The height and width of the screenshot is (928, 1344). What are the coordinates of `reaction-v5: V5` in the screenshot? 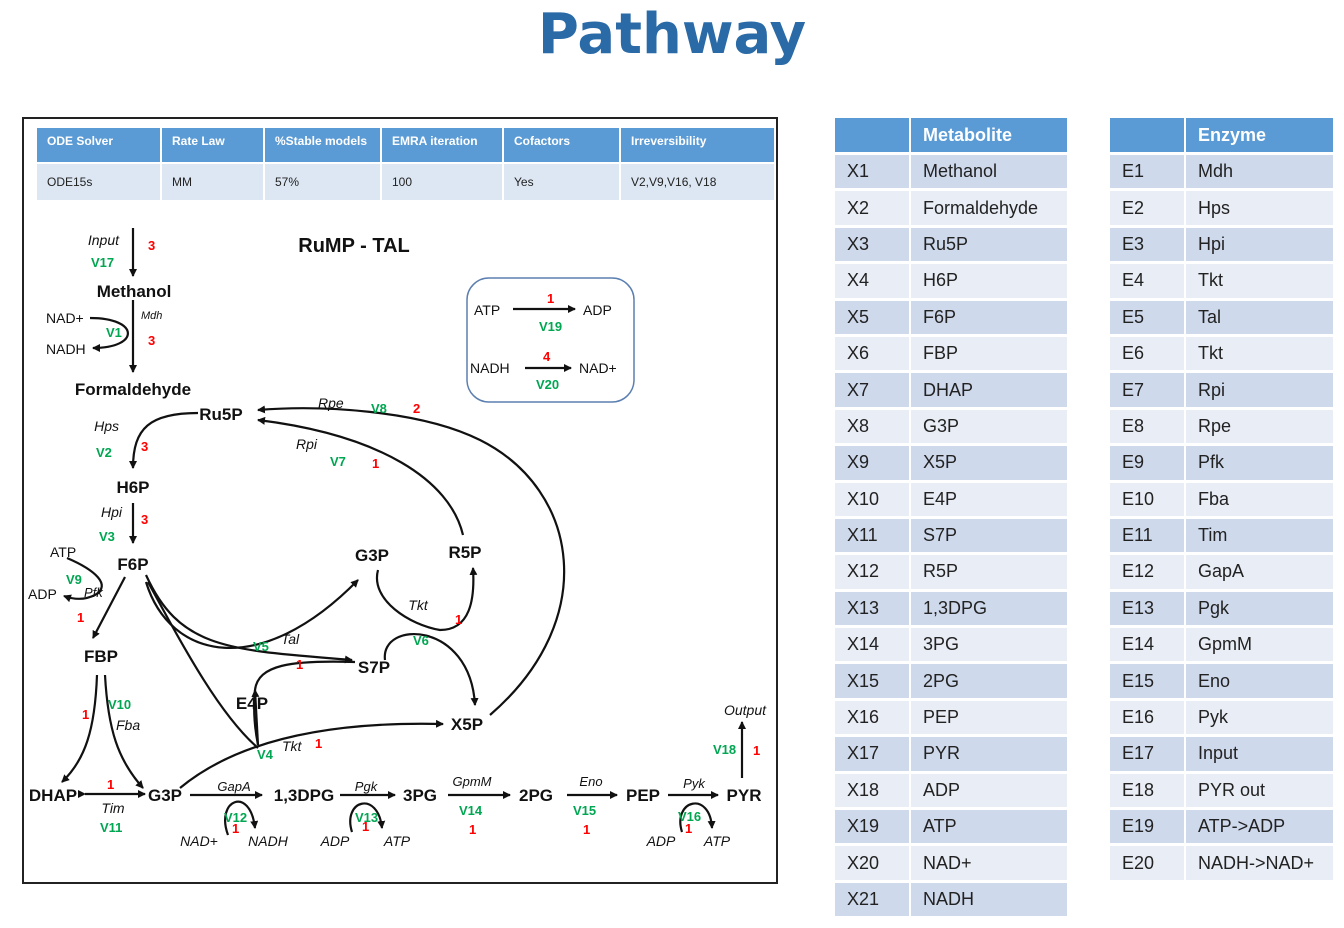 It's located at (261, 646).